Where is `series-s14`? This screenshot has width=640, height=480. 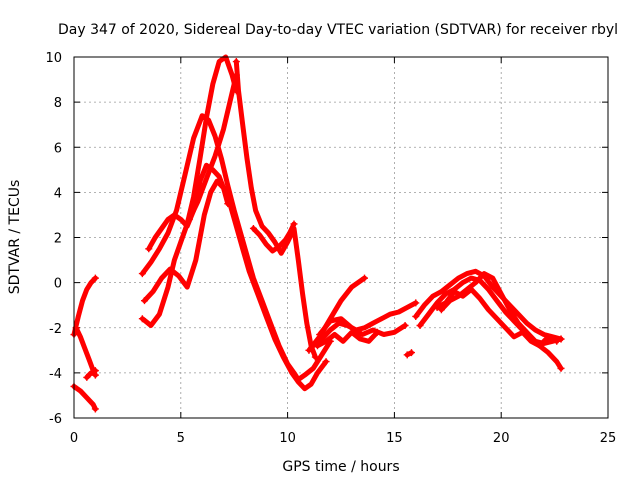
series-s14 is located at coordinates (362, 327).